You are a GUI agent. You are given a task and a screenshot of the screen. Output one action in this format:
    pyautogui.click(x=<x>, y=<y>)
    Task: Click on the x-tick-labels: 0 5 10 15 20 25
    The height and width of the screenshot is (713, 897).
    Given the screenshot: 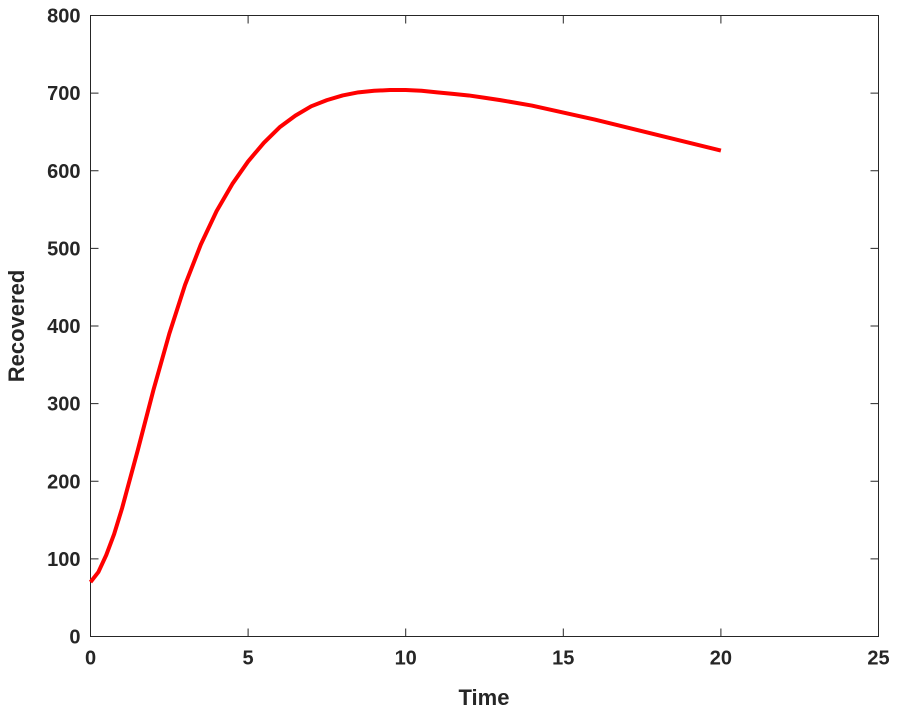 What is the action you would take?
    pyautogui.click(x=487, y=659)
    